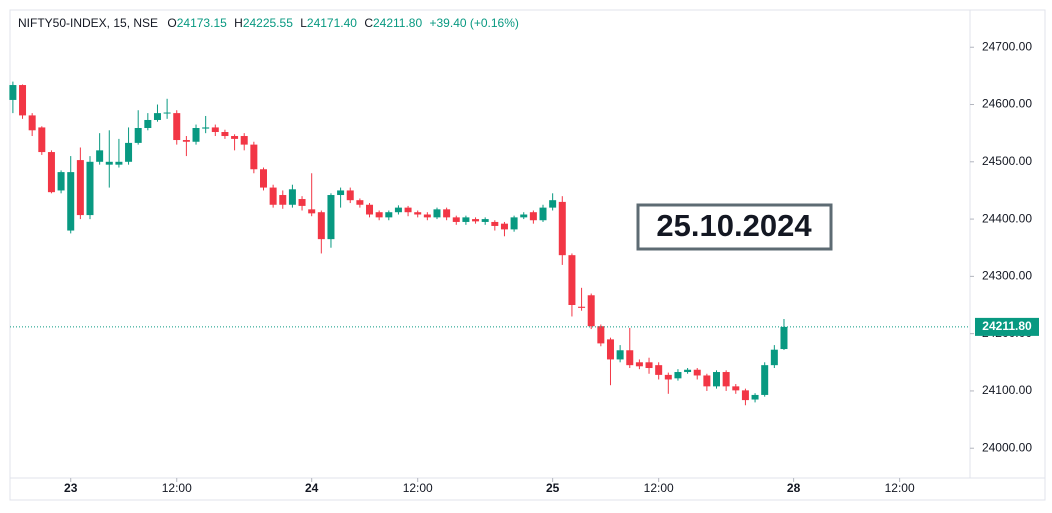 The width and height of the screenshot is (1052, 513). What do you see at coordinates (397, 23) in the screenshot?
I see `close-value: 24211.80` at bounding box center [397, 23].